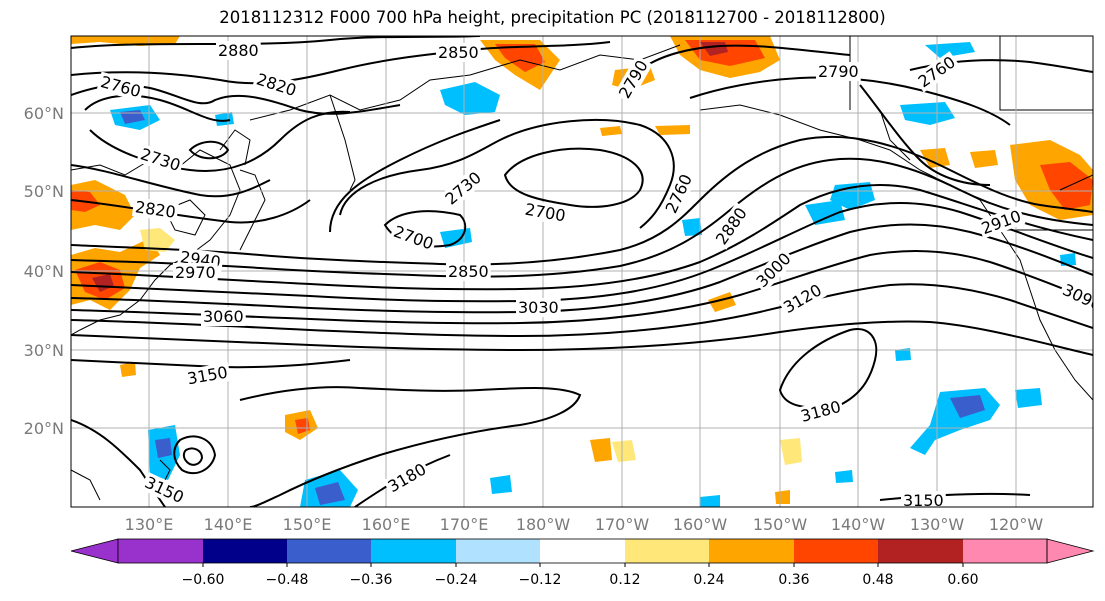 This screenshot has height=601, width=1105. I want to click on contour-label: 3030, so click(538, 307).